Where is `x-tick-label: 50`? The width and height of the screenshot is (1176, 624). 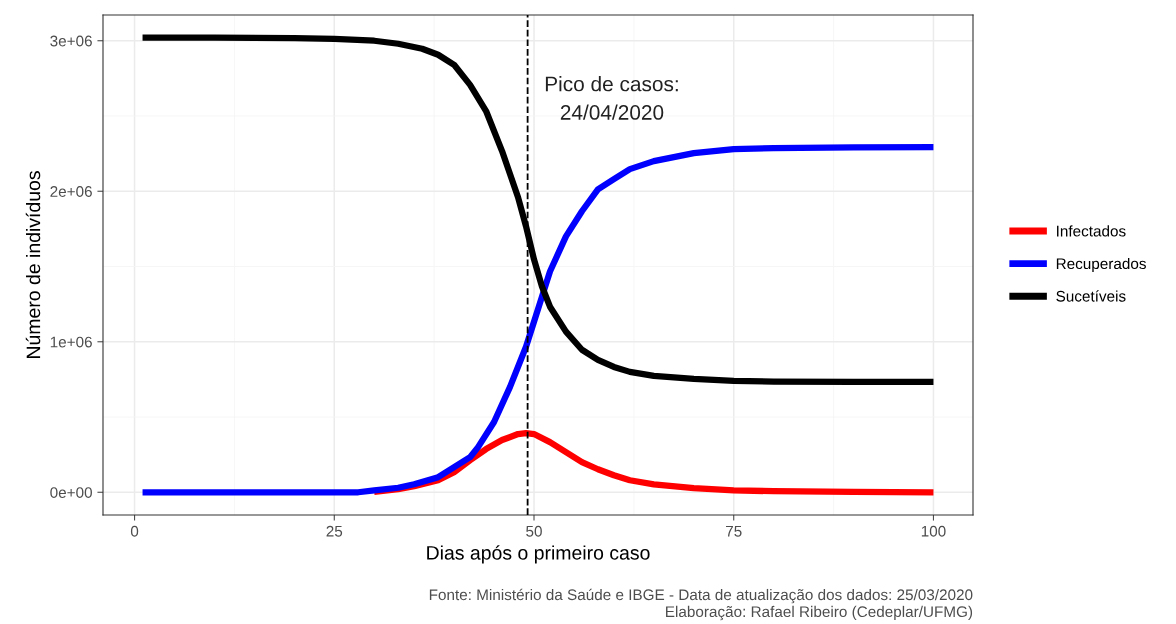 x-tick-label: 50 is located at coordinates (534, 531).